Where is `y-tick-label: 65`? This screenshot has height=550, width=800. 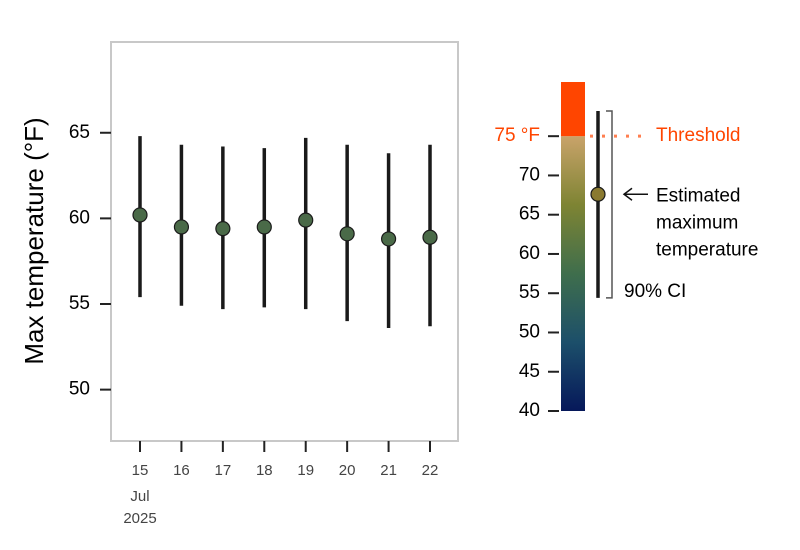
y-tick-label: 65 is located at coordinates (79, 132).